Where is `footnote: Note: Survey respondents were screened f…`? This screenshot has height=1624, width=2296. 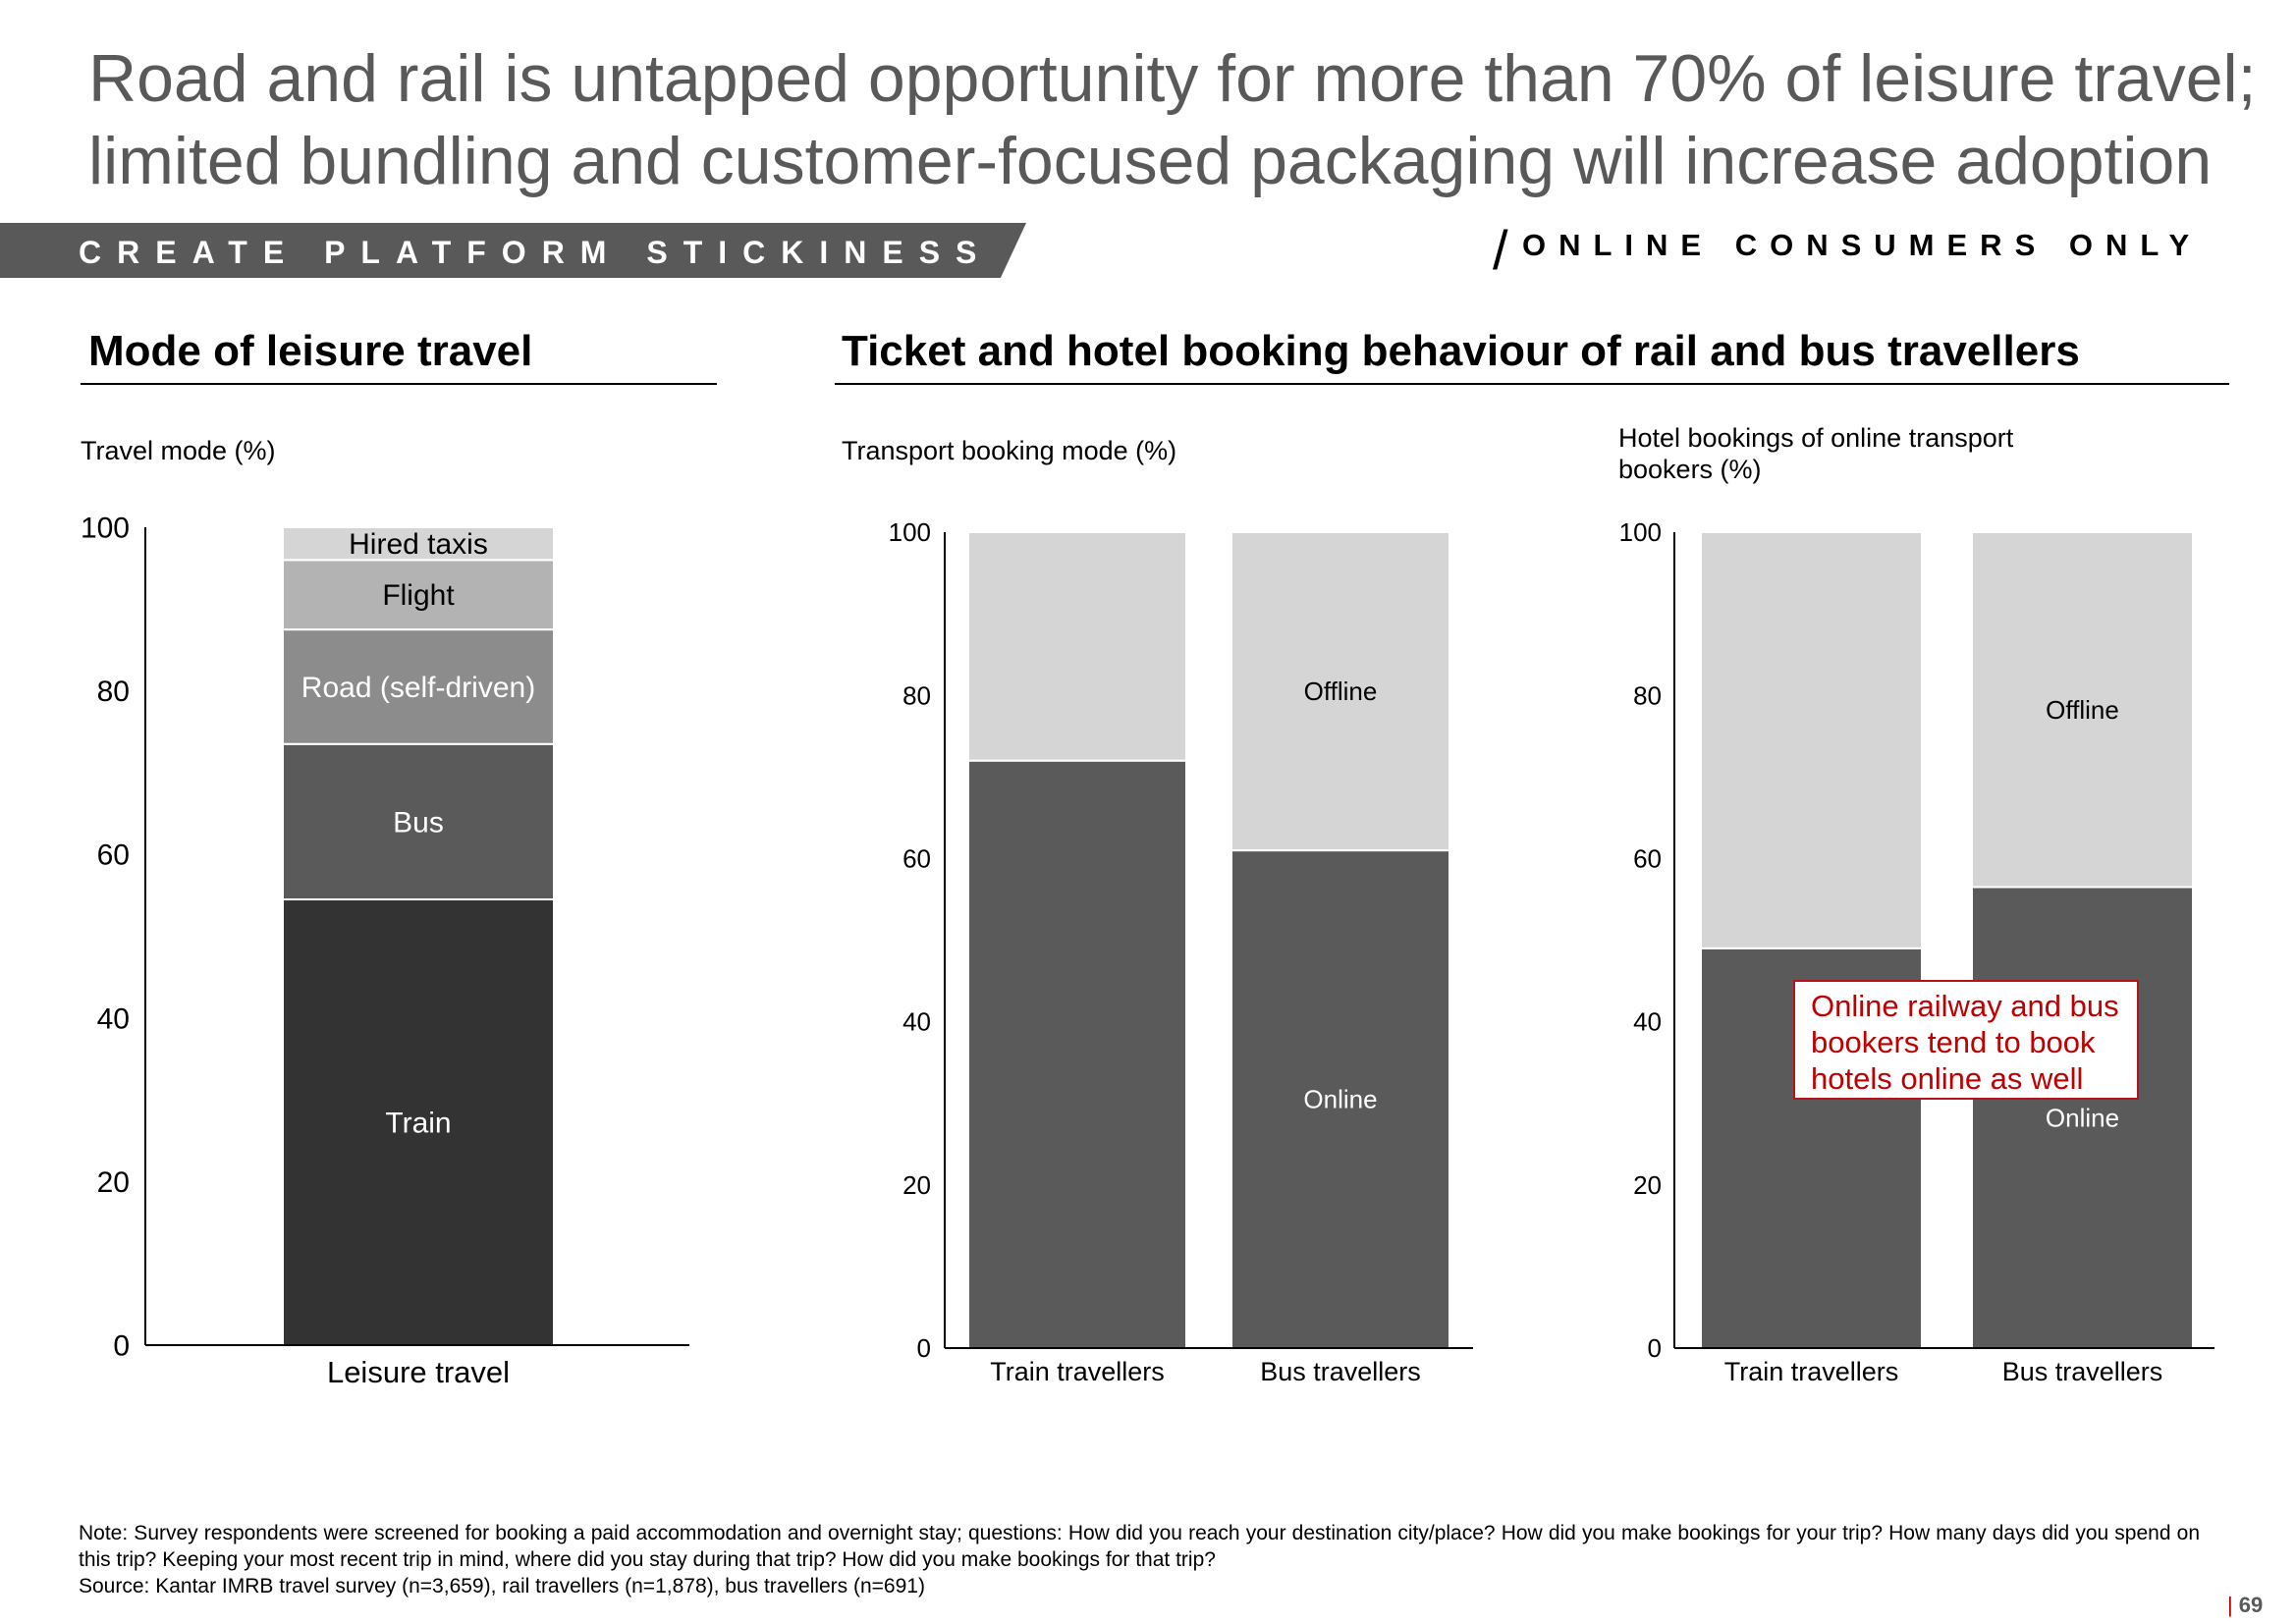 footnote: Note: Survey respondents were screened f… is located at coordinates (1139, 1559).